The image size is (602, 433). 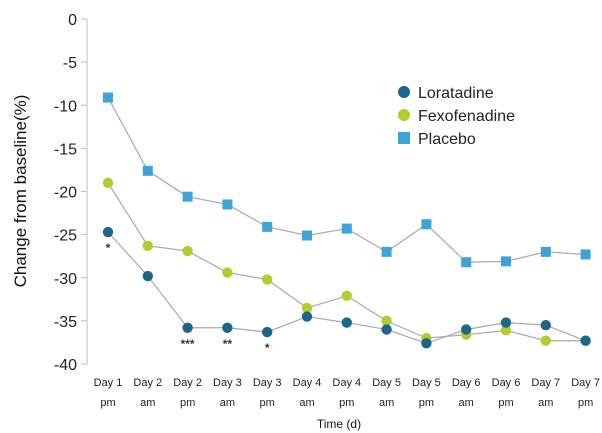 I want to click on significance-marker: **, so click(x=228, y=344).